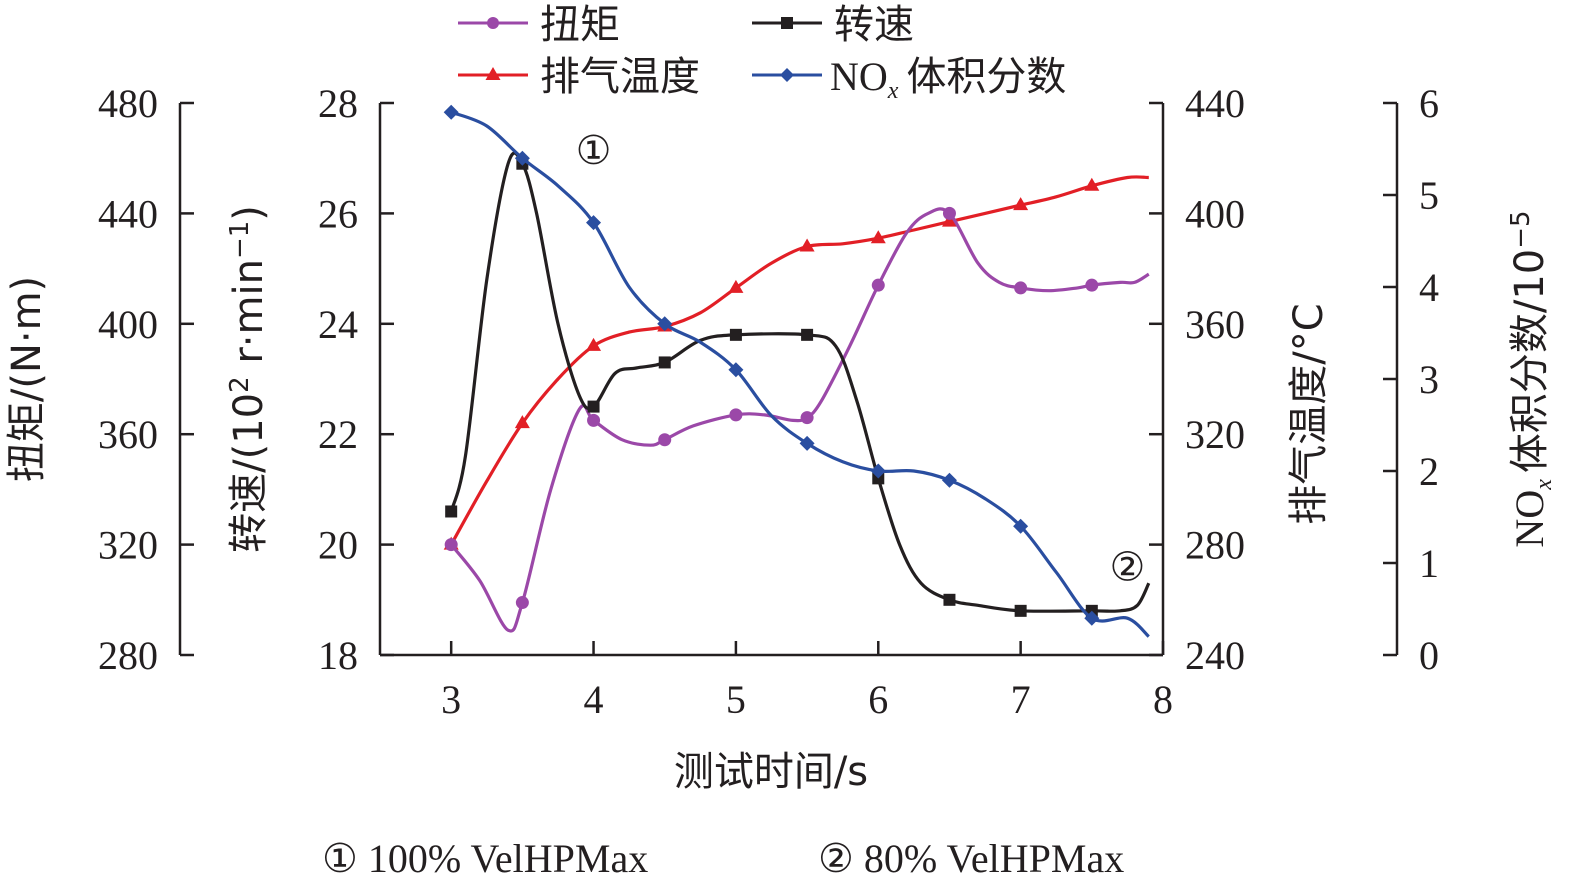 Image resolution: width=1575 pixels, height=893 pixels. I want to click on legend-item-nox: NOx 体积分数, so click(909, 79).